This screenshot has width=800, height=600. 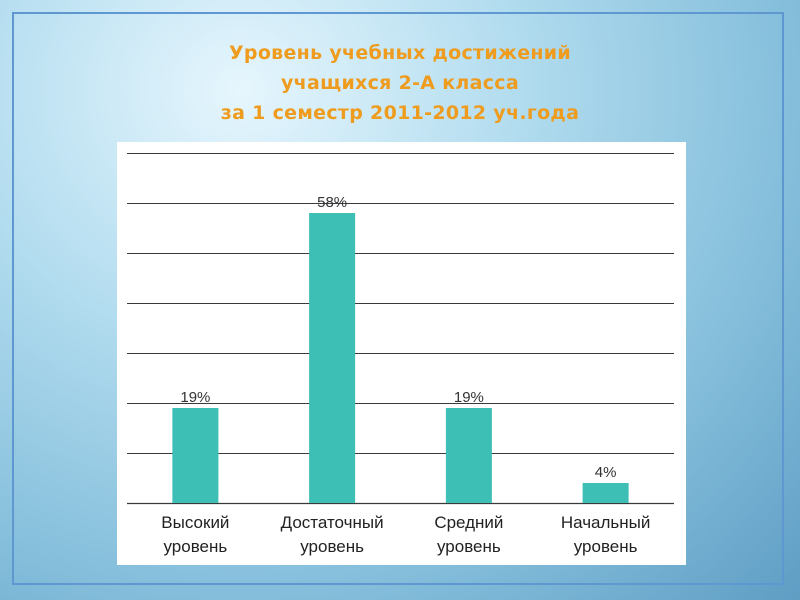 What do you see at coordinates (332, 202) in the screenshot?
I see `data-label: 58%` at bounding box center [332, 202].